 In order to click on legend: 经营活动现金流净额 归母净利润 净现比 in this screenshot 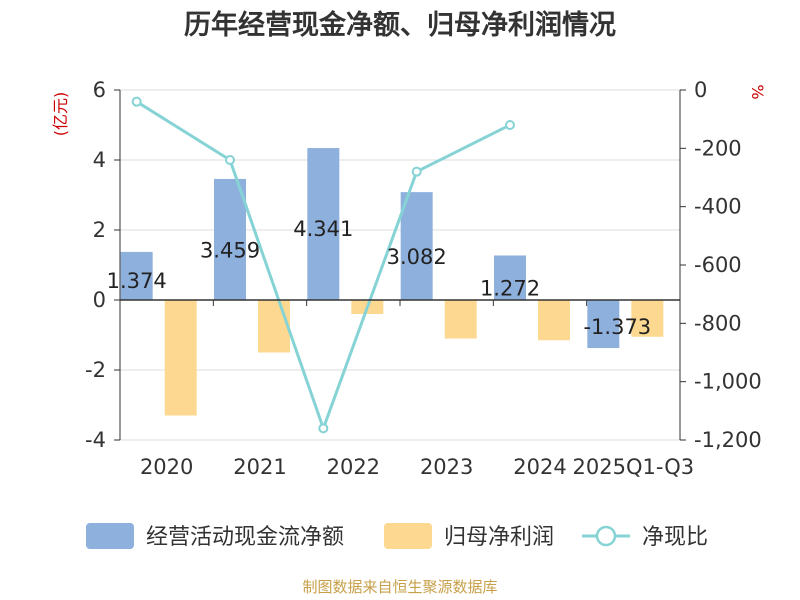, I will do `click(397, 536)`.